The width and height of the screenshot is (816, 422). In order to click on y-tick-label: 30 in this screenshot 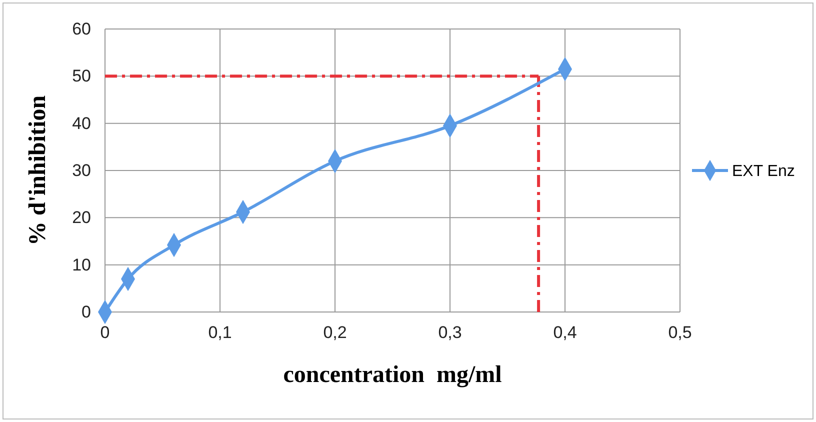, I will do `click(81, 170)`.